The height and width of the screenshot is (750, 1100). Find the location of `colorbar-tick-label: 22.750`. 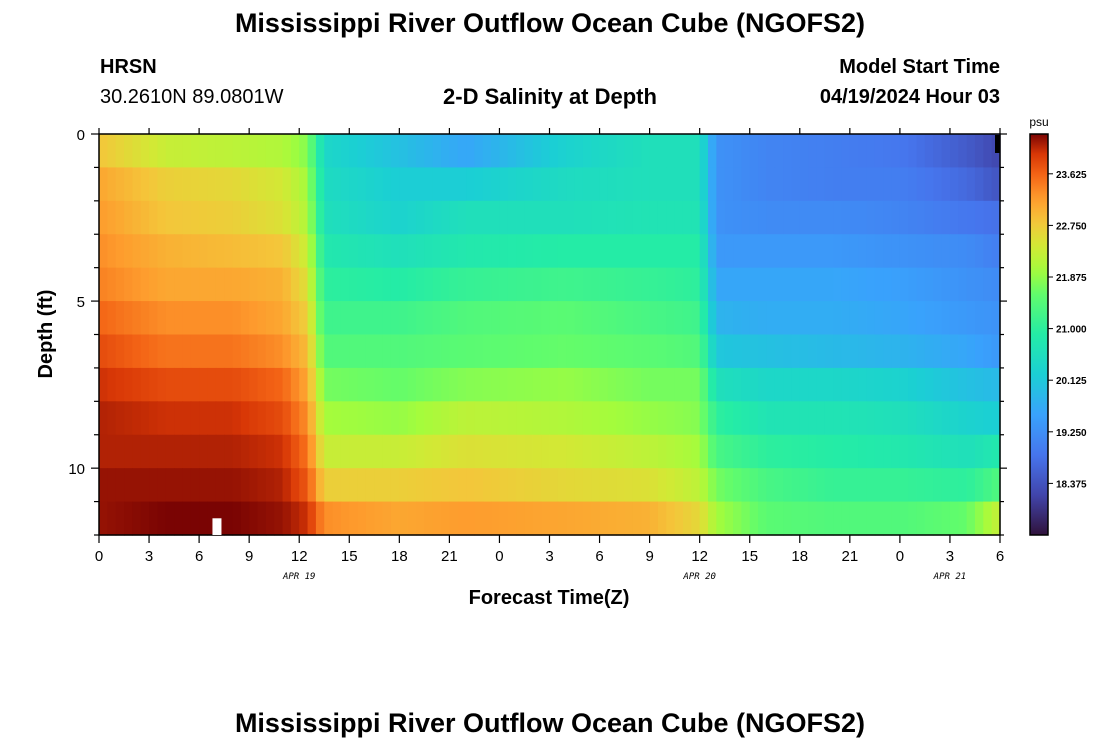

colorbar-tick-label: 22.750 is located at coordinates (1071, 226).